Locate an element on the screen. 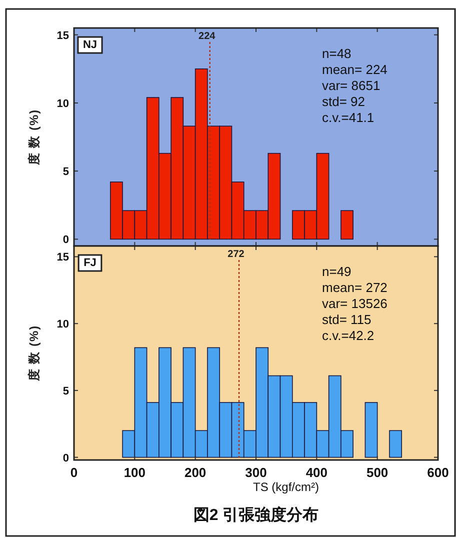 The height and width of the screenshot is (538, 456). x-tick-label: 400 is located at coordinates (317, 472).